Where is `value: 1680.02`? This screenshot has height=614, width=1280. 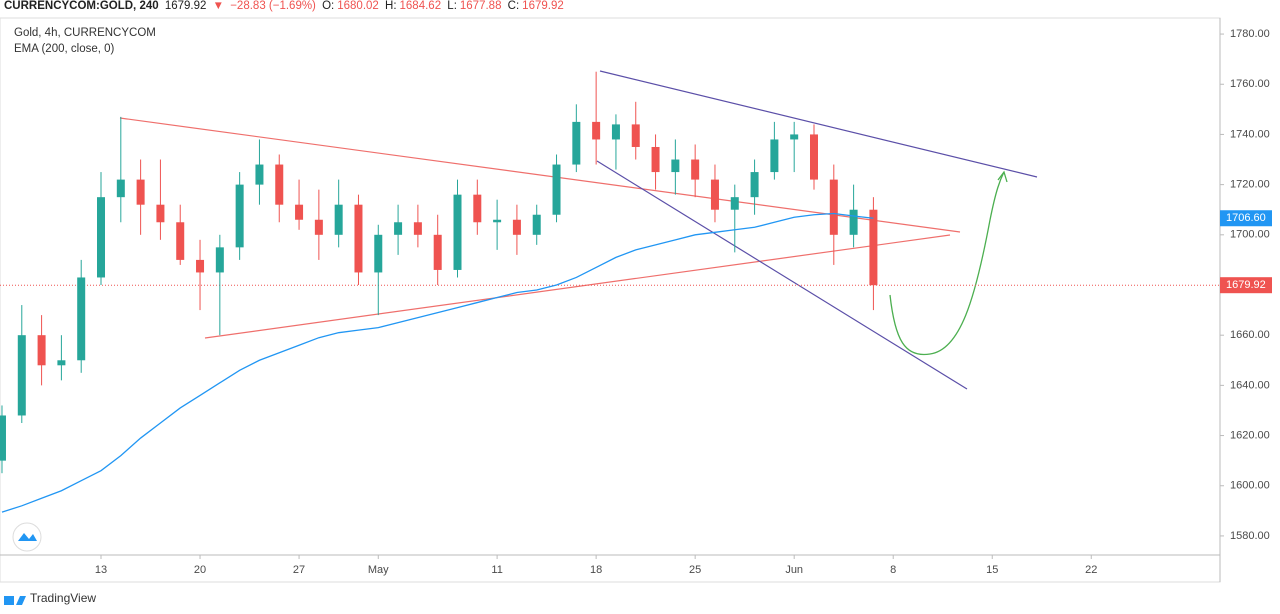
value: 1680.02 is located at coordinates (358, 6).